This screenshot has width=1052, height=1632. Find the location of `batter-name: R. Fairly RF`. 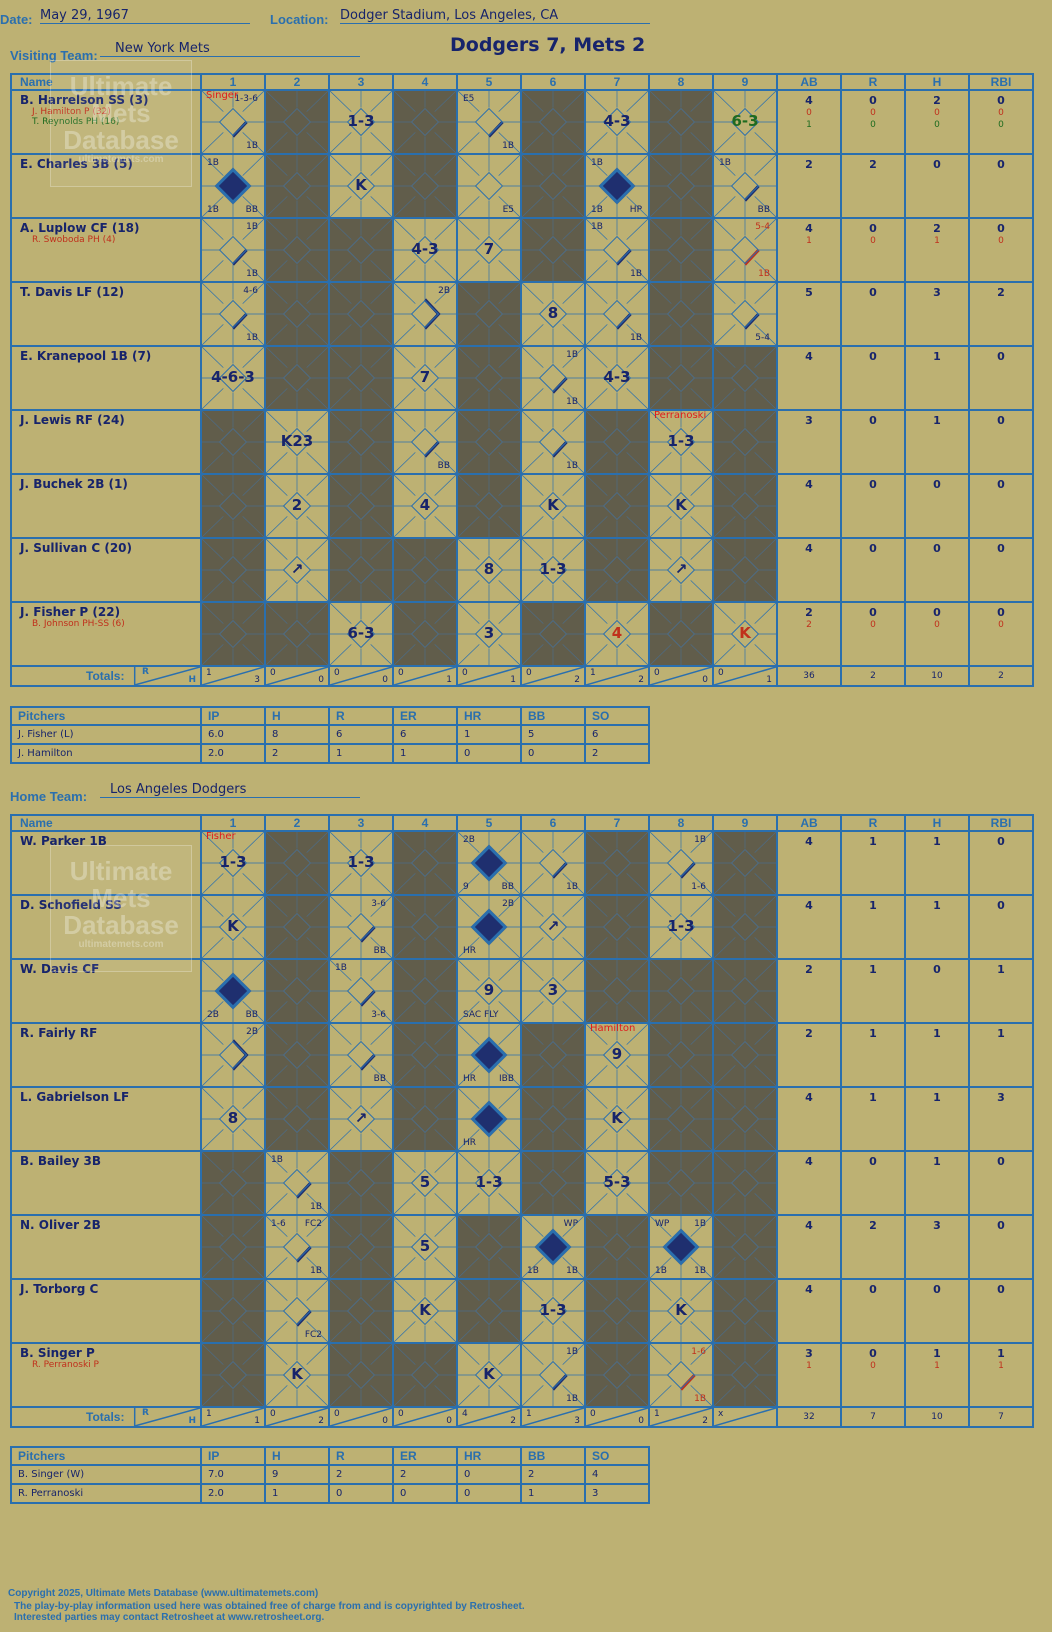

batter-name: R. Fairly RF is located at coordinates (59, 1033).